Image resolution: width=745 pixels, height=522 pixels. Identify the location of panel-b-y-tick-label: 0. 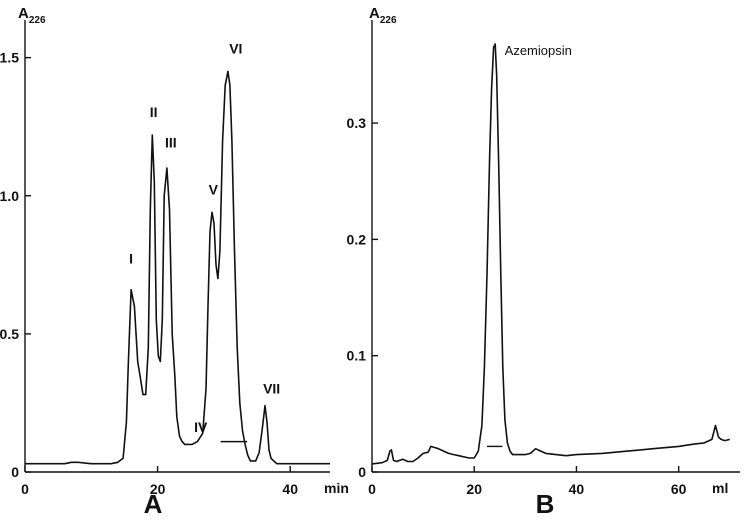
(362, 472).